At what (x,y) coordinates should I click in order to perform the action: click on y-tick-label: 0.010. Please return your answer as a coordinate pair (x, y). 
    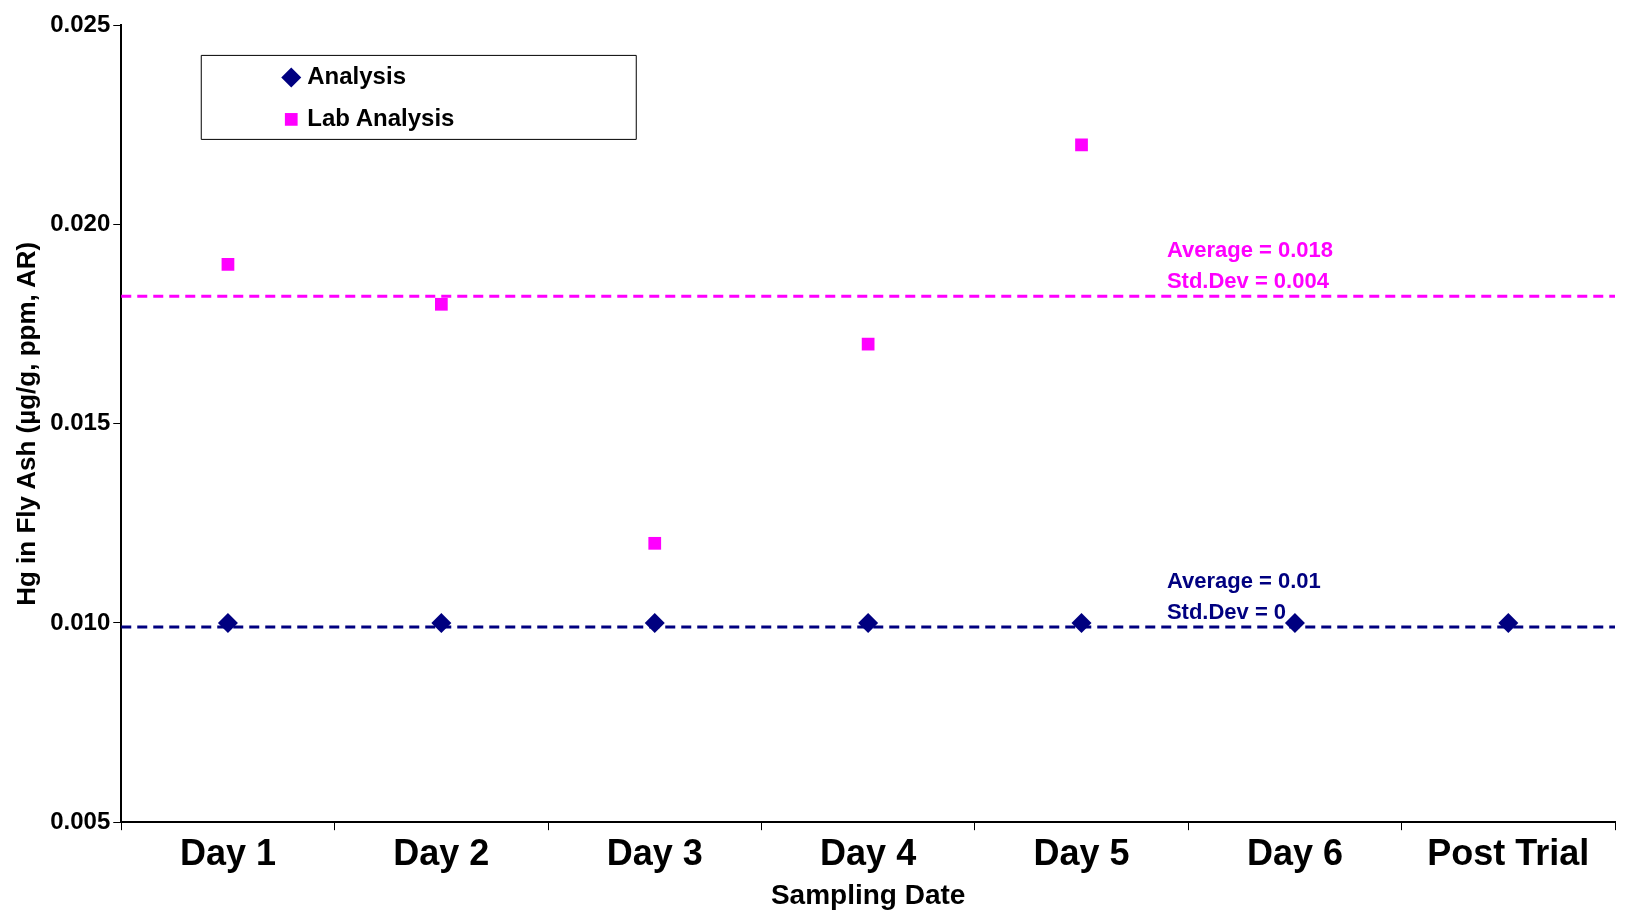
    Looking at the image, I should click on (80, 621).